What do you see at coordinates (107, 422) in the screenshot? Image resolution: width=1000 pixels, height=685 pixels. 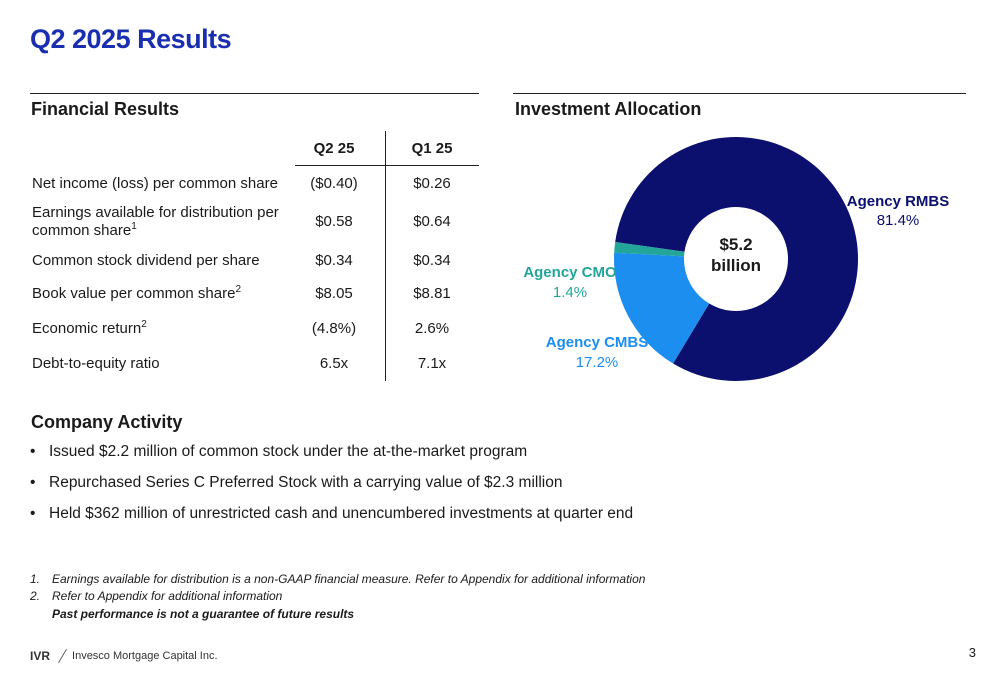 I see `company-activity-heading: Company Activity` at bounding box center [107, 422].